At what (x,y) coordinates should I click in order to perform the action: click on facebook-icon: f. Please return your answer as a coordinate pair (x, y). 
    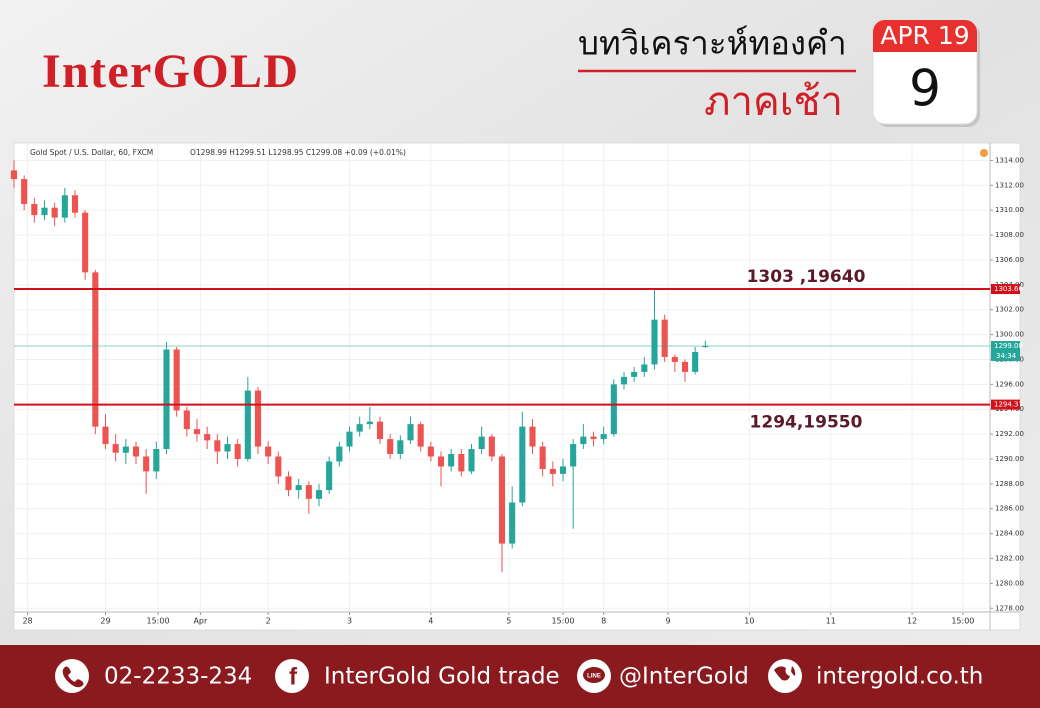
    Looking at the image, I should click on (292, 676).